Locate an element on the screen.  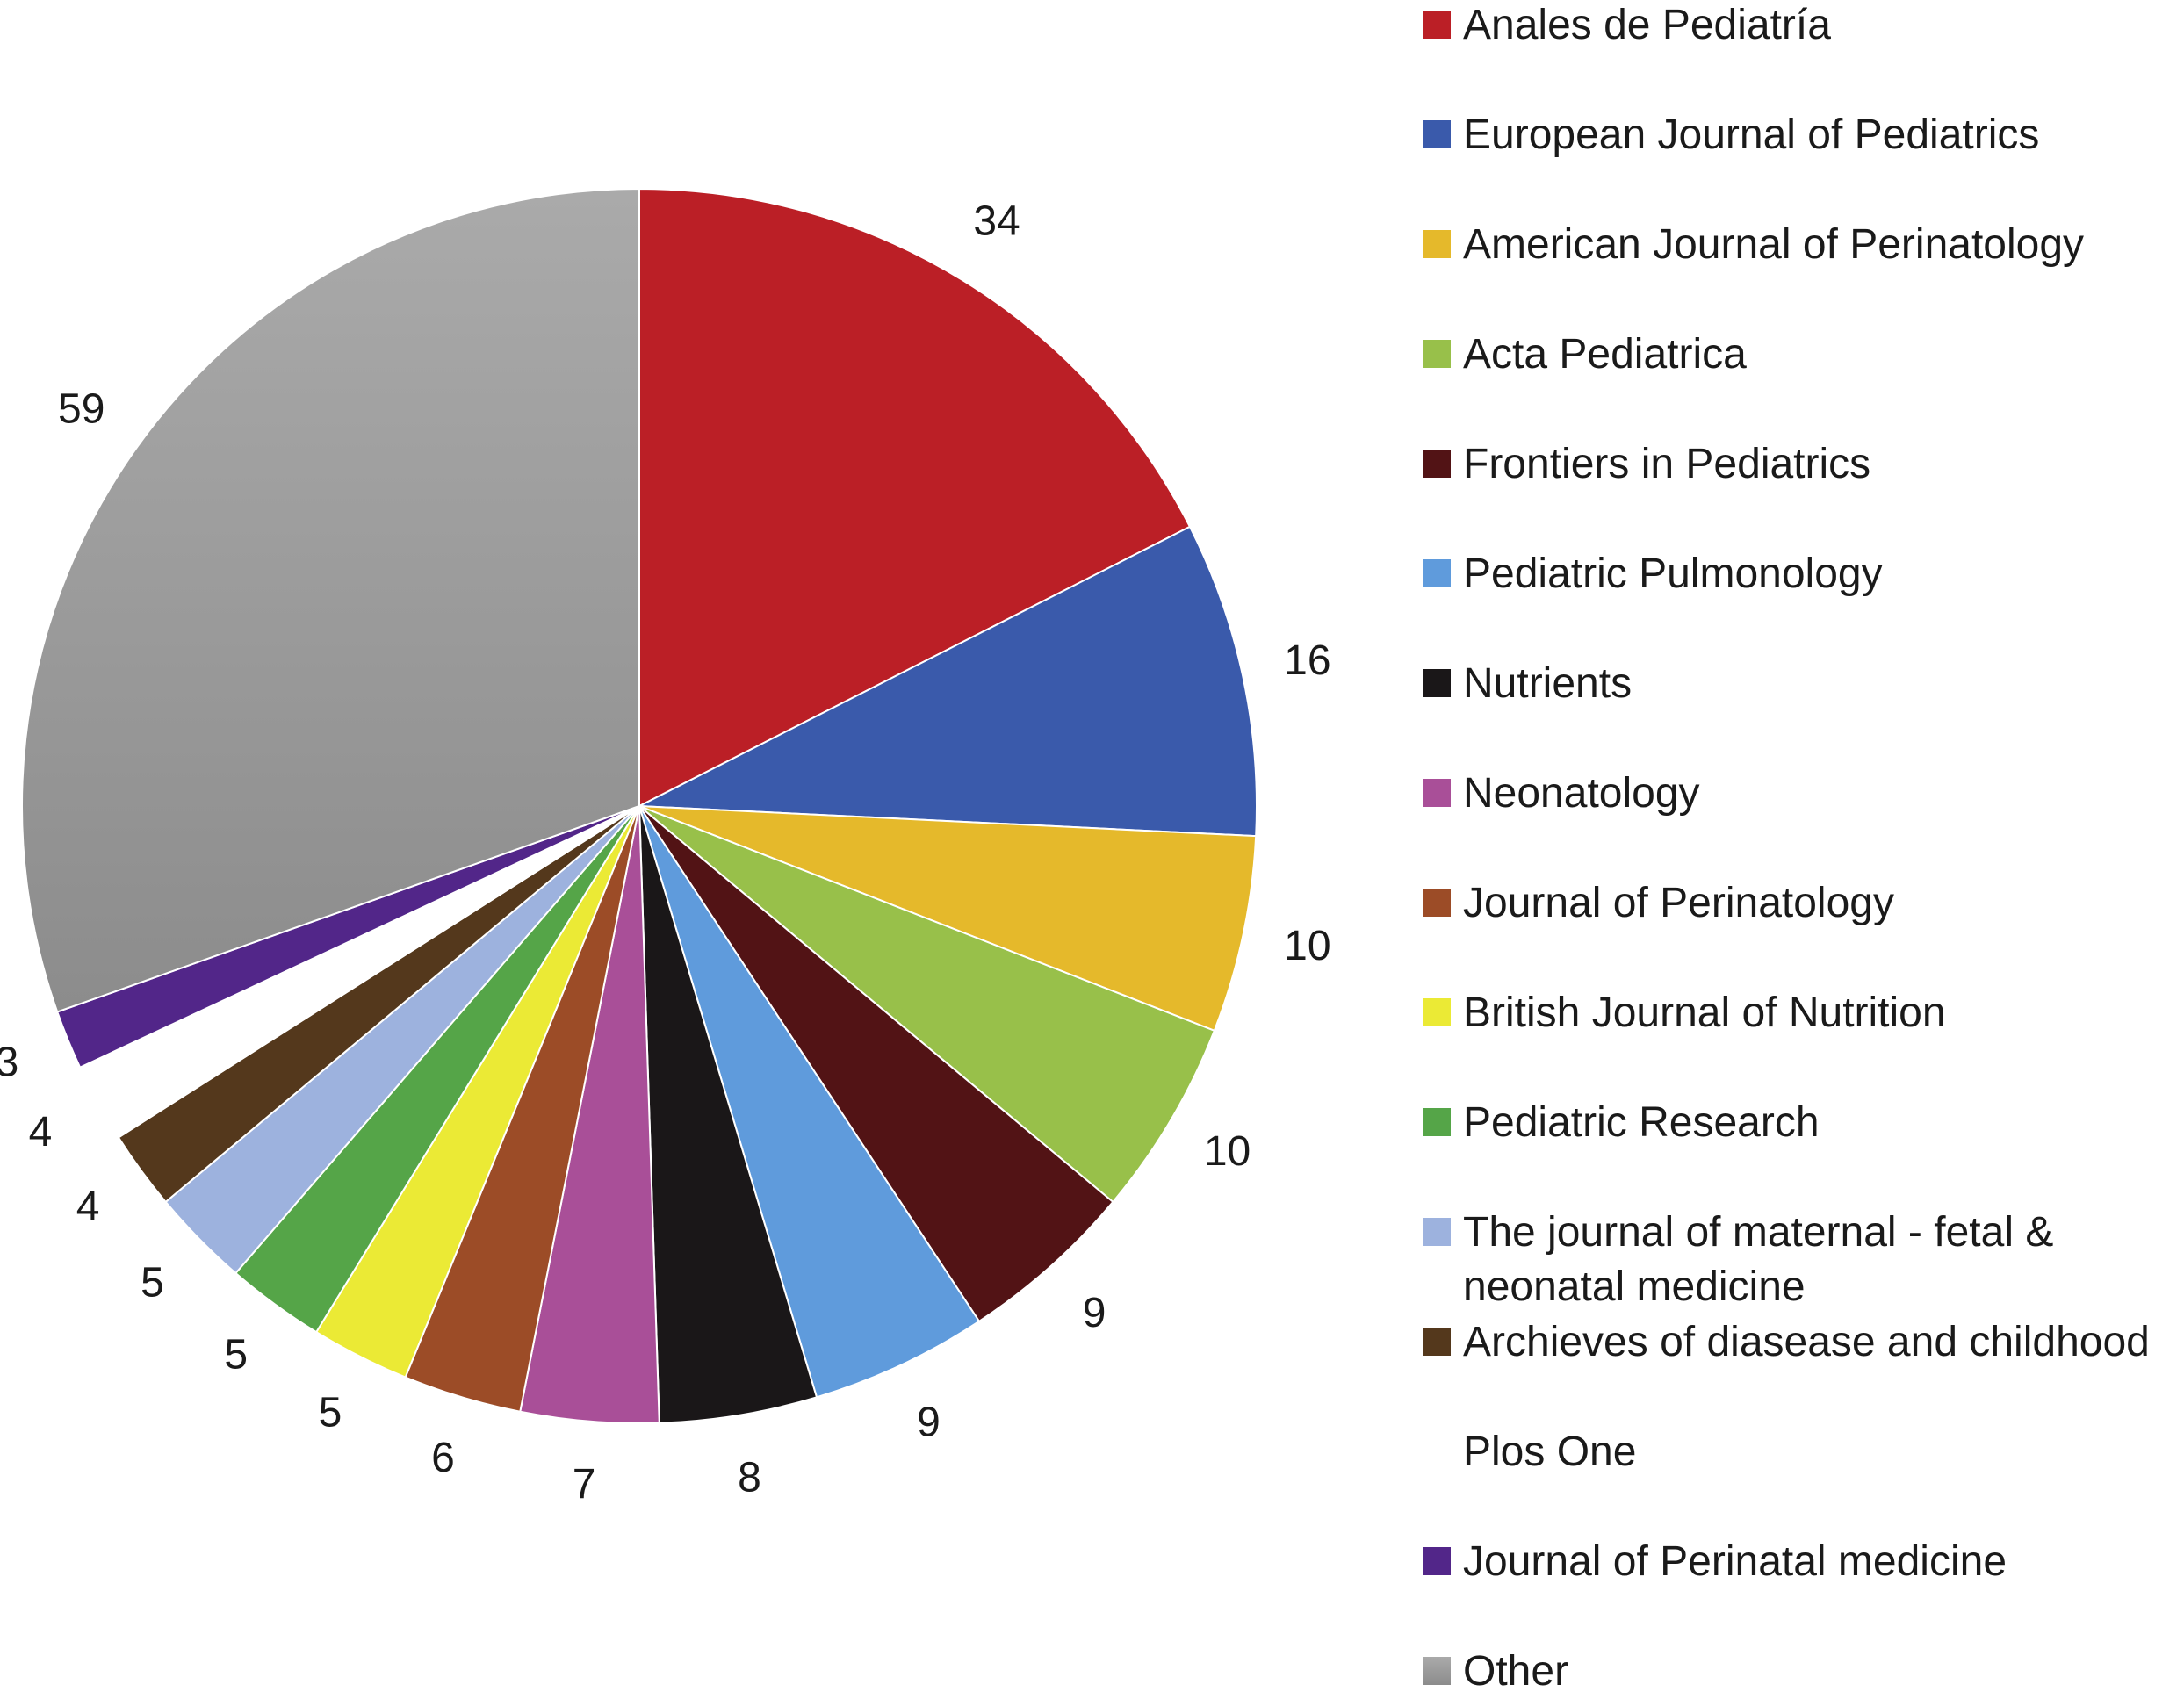
legend-item-frontiers-in-pediatrics: Frontiers in Pediatrics is located at coordinates (1803, 464).